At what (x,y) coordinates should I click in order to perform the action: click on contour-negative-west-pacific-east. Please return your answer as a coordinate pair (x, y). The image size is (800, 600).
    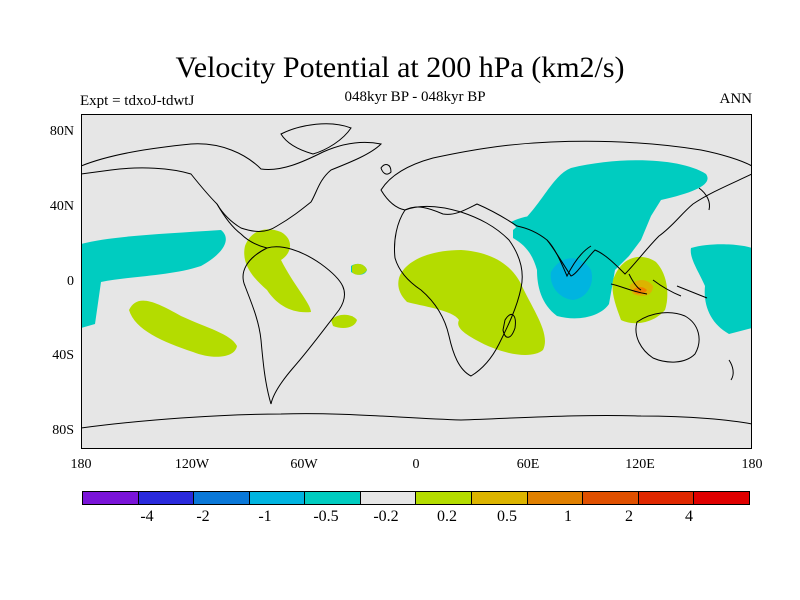
    Looking at the image, I should click on (721, 289).